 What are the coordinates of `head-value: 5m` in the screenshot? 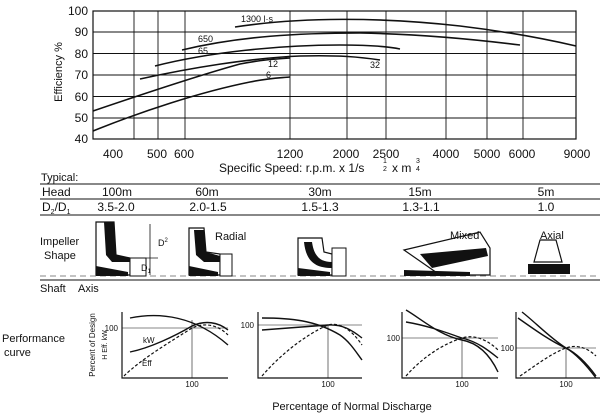 It's located at (546, 192).